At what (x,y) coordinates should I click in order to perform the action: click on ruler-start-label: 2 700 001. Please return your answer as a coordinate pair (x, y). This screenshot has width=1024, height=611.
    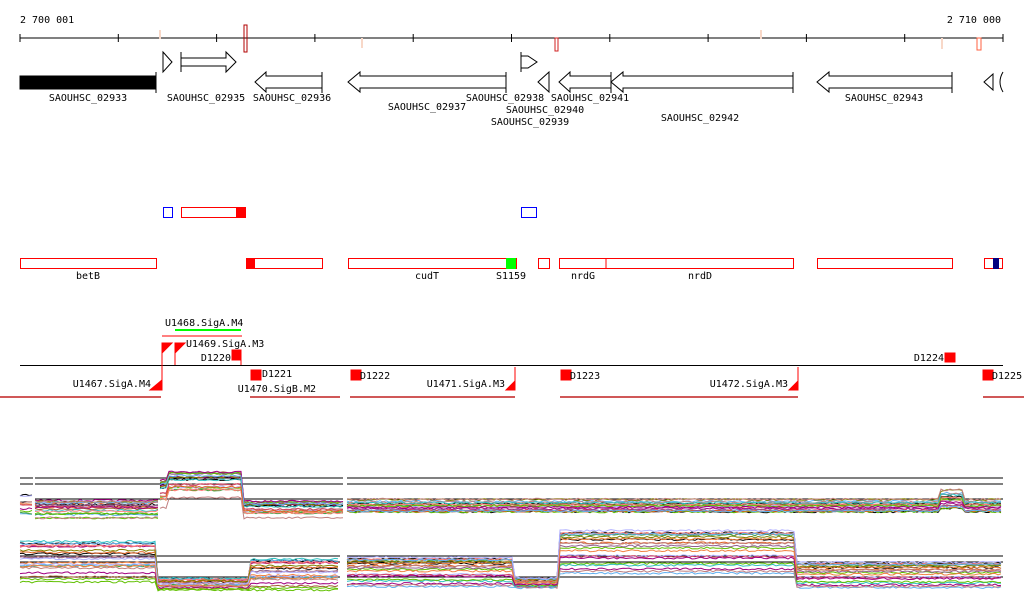
    Looking at the image, I should click on (47, 20).